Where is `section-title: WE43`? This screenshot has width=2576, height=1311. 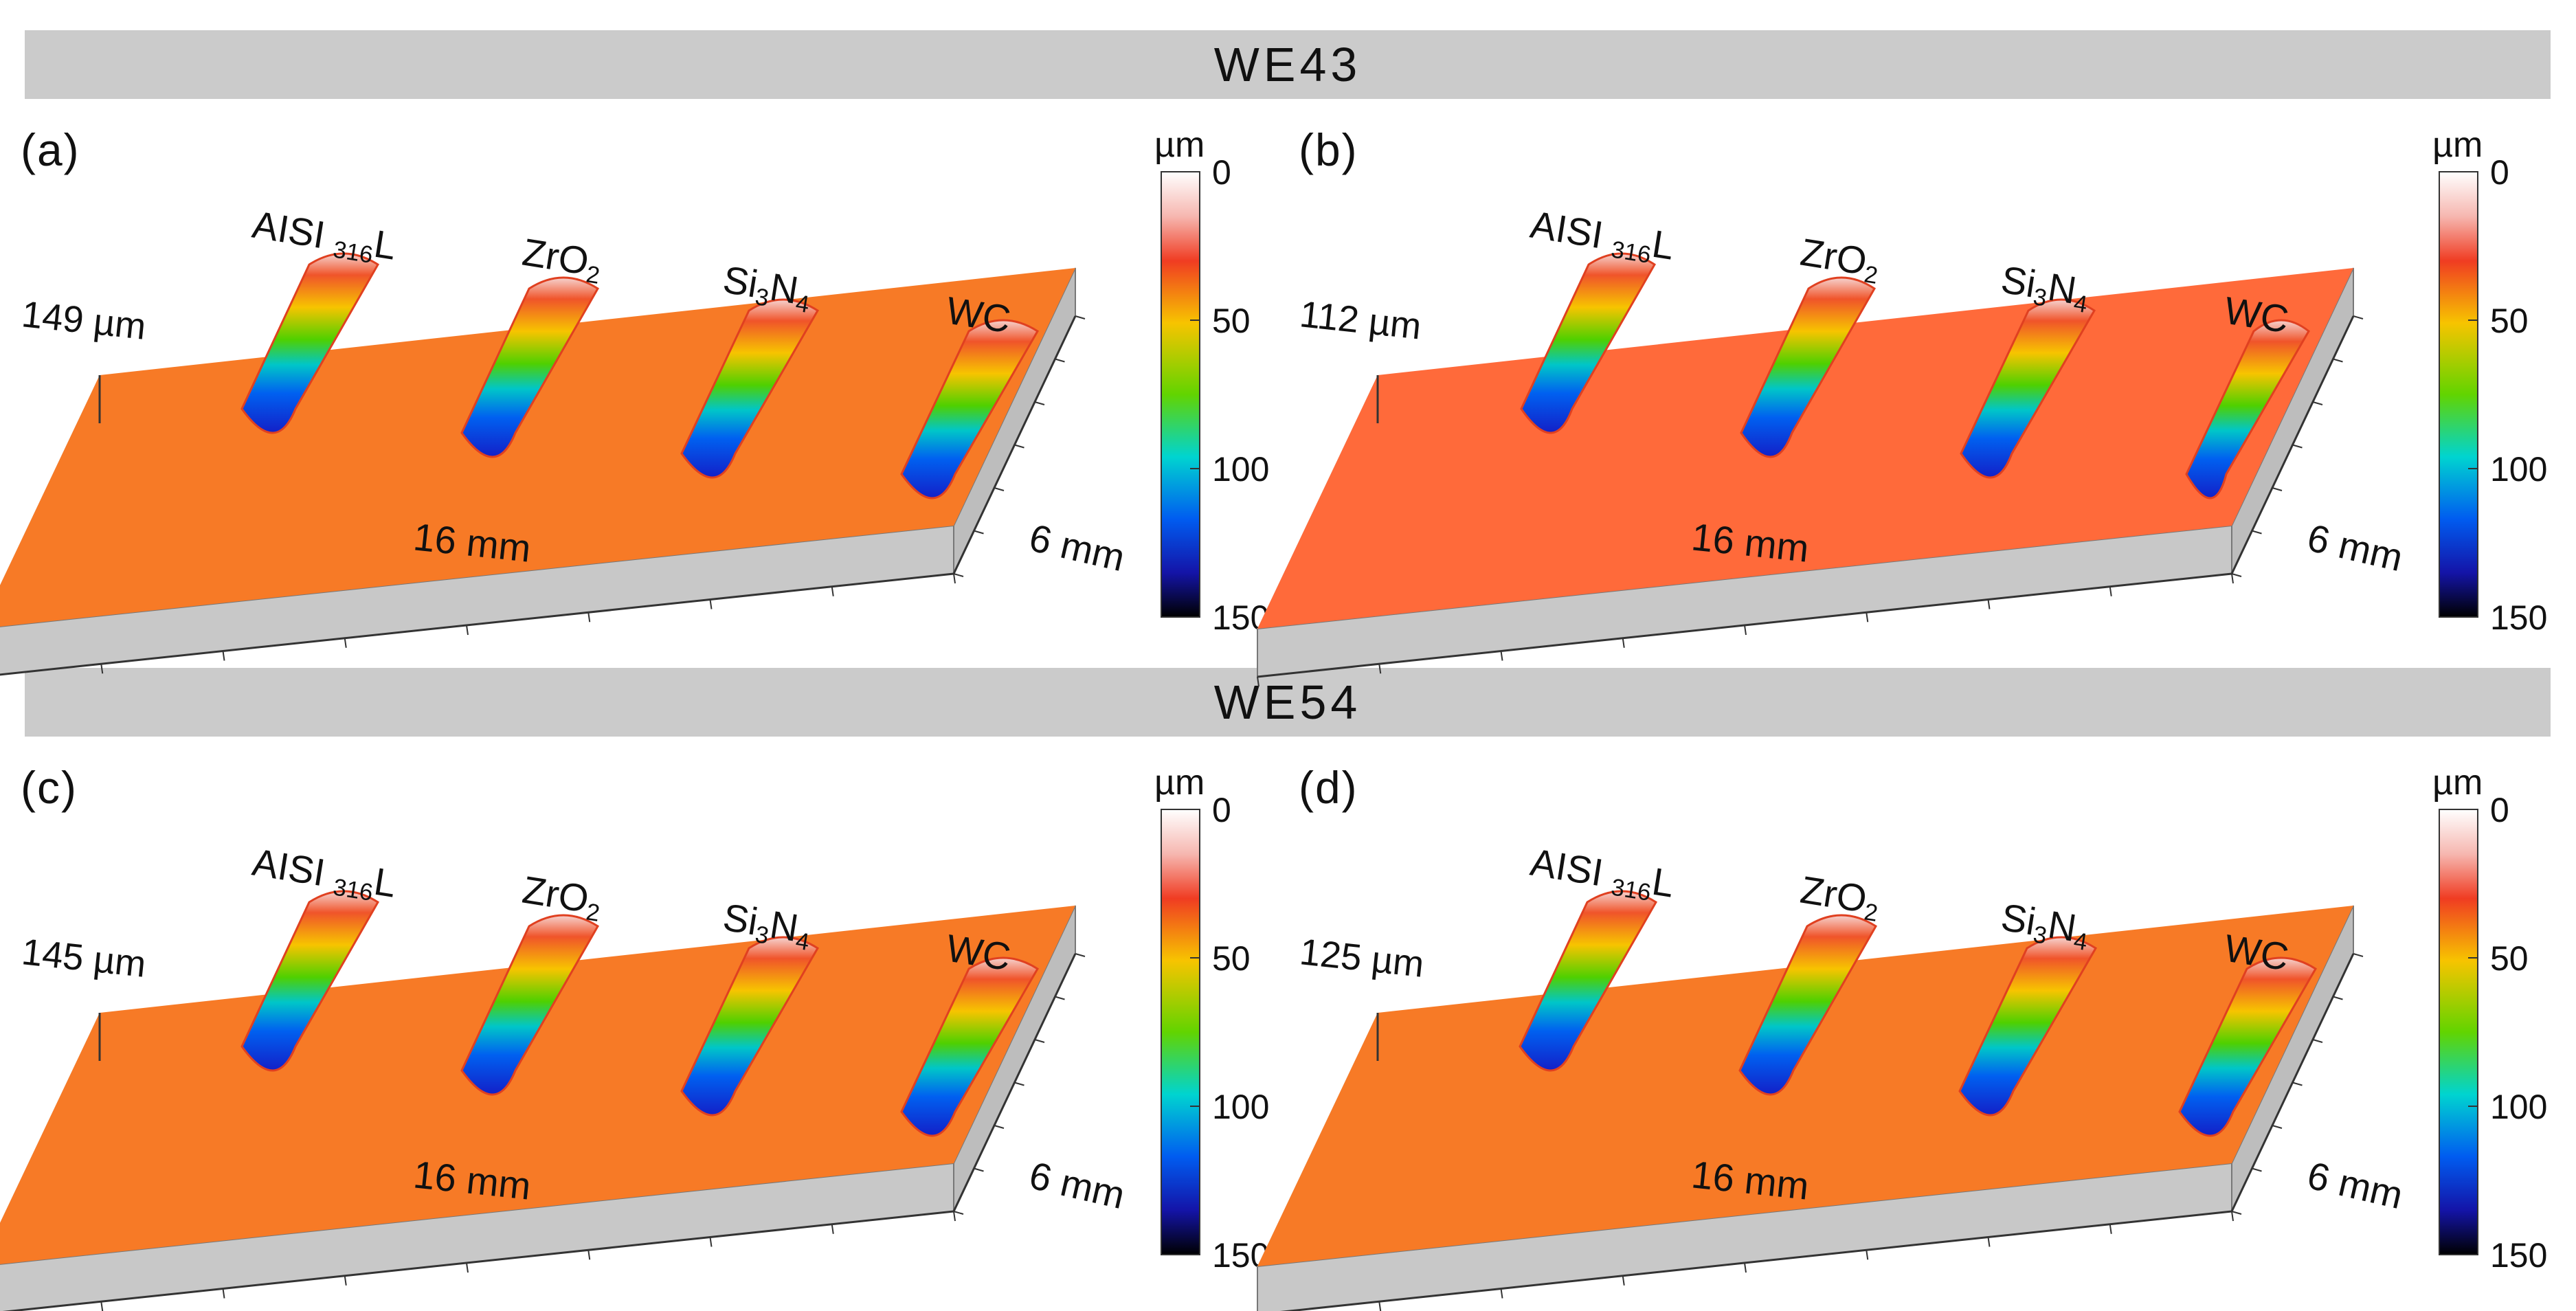 section-title: WE43 is located at coordinates (1287, 64).